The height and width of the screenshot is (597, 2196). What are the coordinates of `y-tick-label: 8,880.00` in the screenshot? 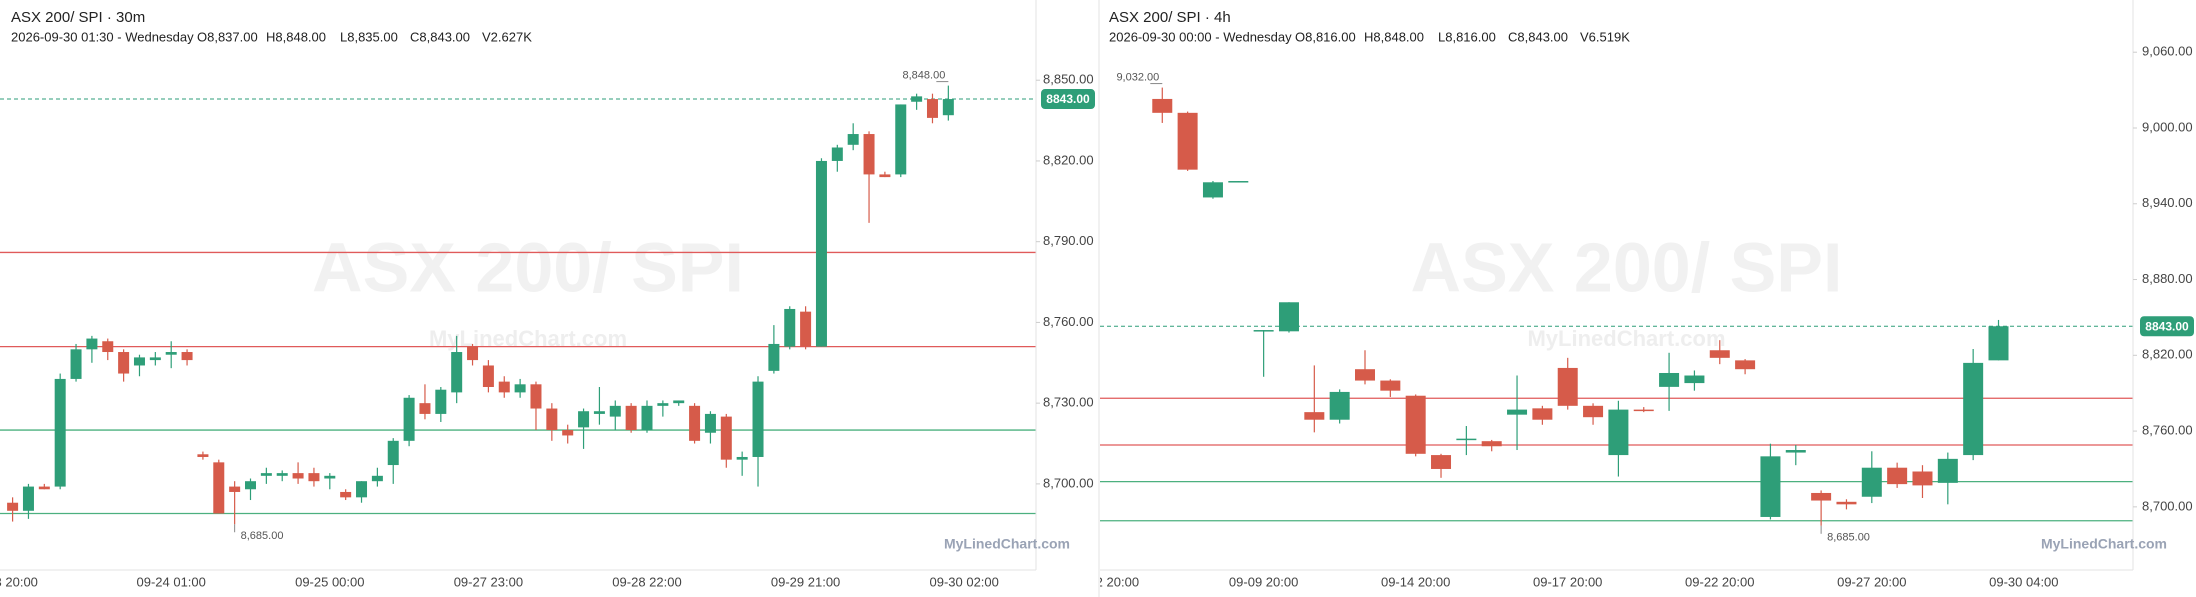 It's located at (2167, 278).